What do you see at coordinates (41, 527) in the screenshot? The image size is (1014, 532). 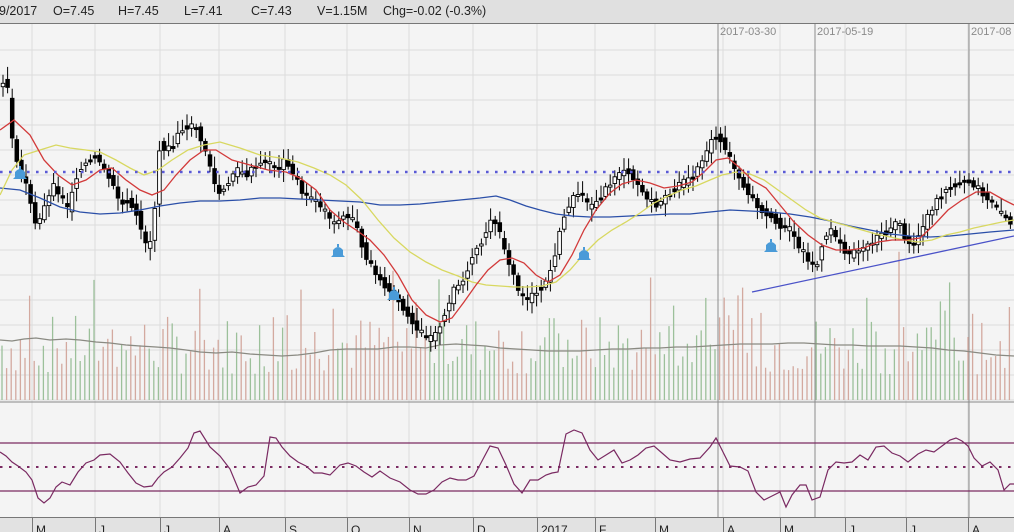 I see `x-axis-month-label: M` at bounding box center [41, 527].